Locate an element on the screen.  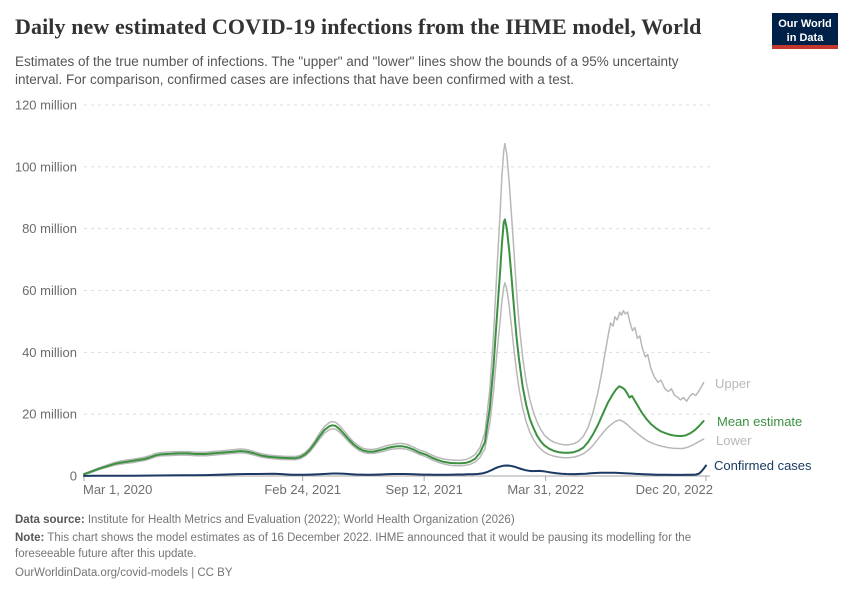
owid-logo-line1: Our World is located at coordinates (805, 24).